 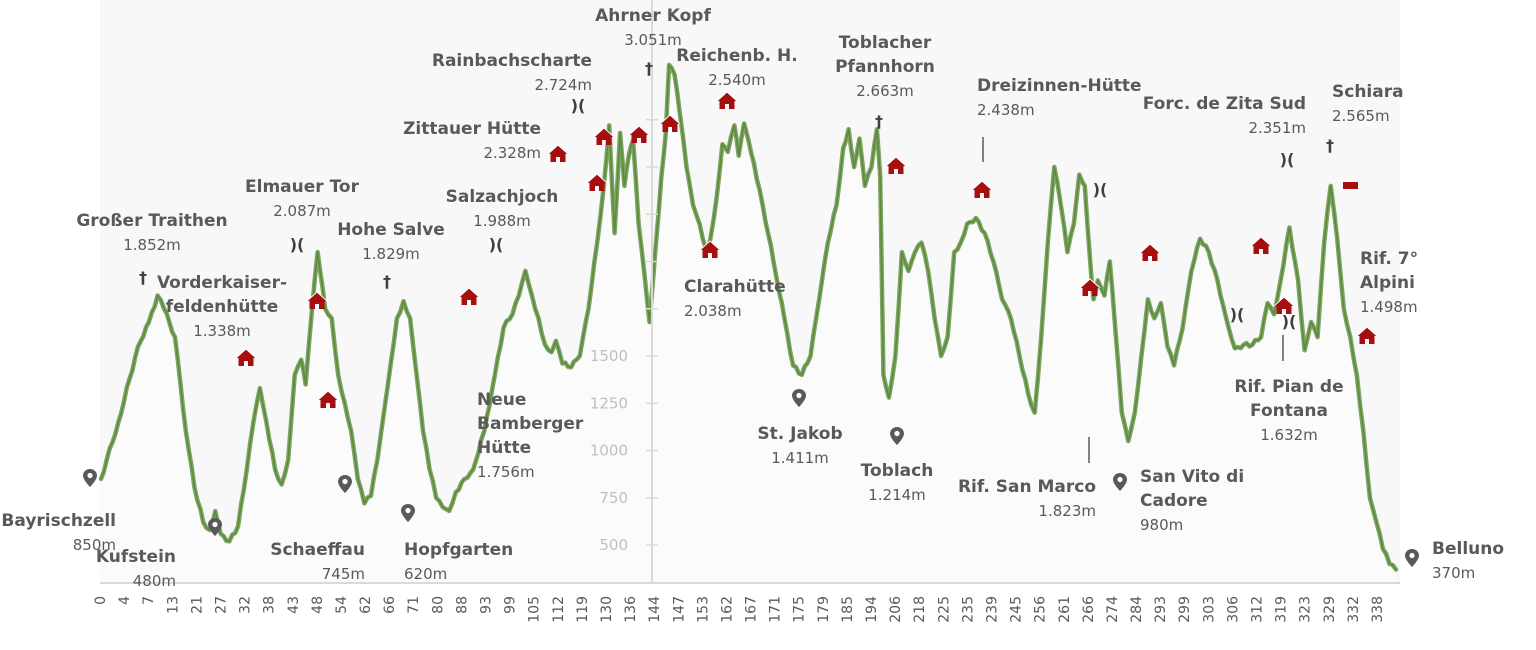 I want to click on waypoint-elevation: 1.411m, so click(x=800, y=458).